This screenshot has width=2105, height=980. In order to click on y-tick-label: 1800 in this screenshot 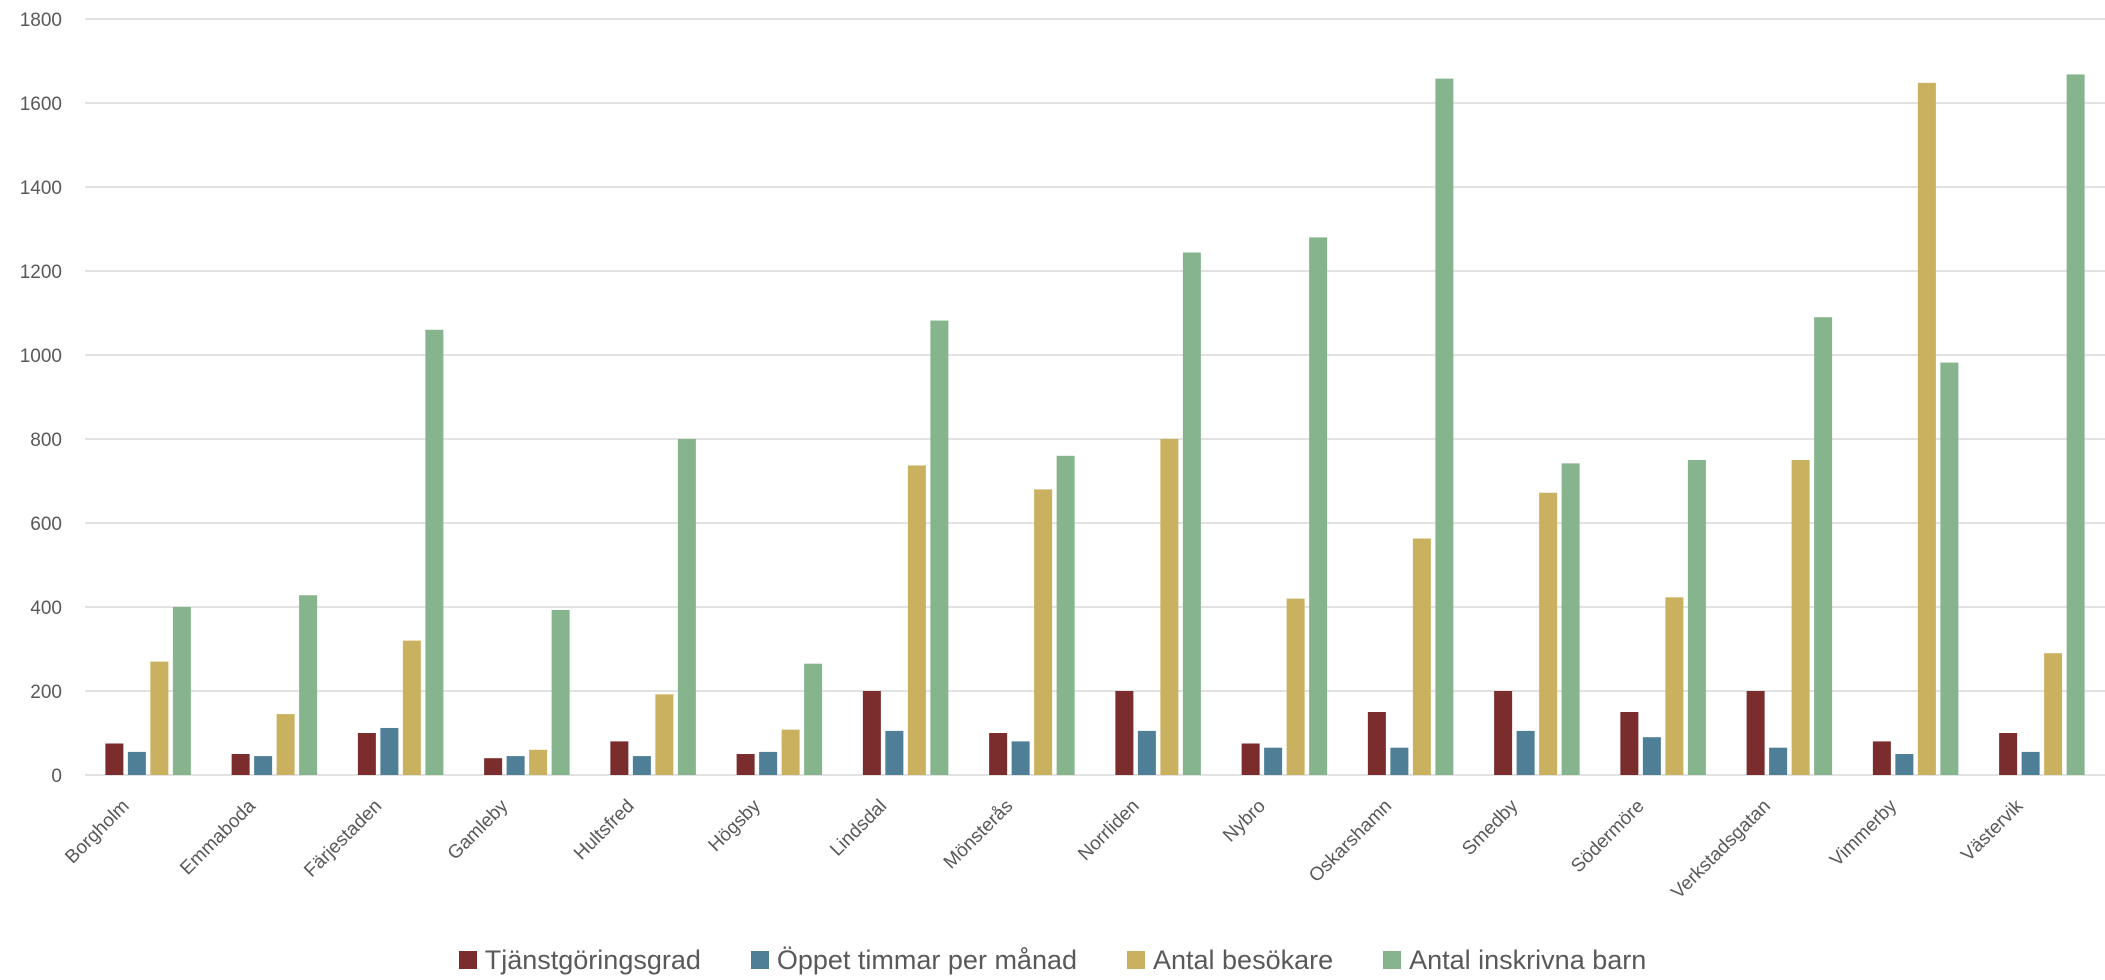, I will do `click(41, 20)`.